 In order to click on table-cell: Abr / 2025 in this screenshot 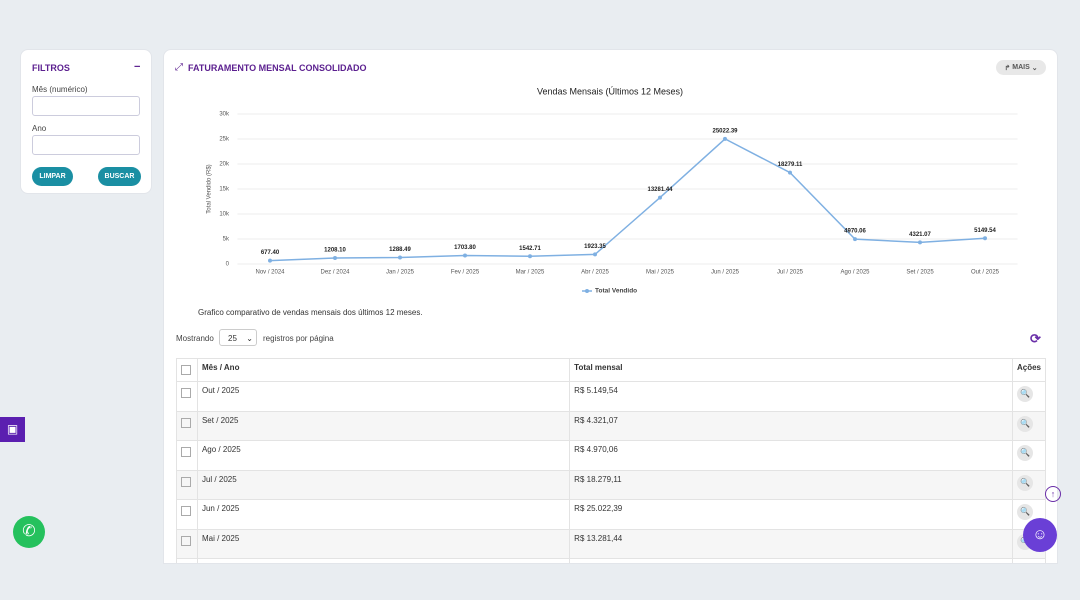, I will do `click(383, 560)`.